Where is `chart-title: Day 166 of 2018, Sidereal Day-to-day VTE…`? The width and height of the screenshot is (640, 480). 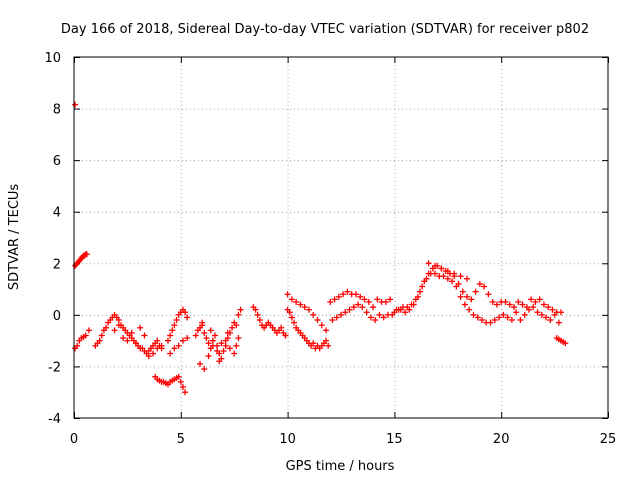 chart-title: Day 166 of 2018, Sidereal Day-to-day VTE… is located at coordinates (325, 29).